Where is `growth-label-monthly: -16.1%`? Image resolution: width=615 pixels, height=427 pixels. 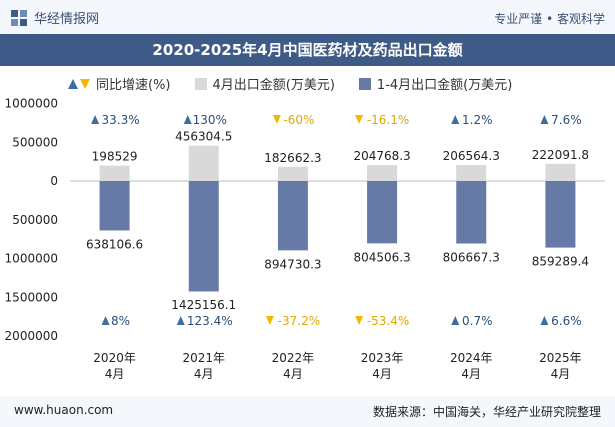
growth-label-monthly: -16.1% is located at coordinates (388, 120).